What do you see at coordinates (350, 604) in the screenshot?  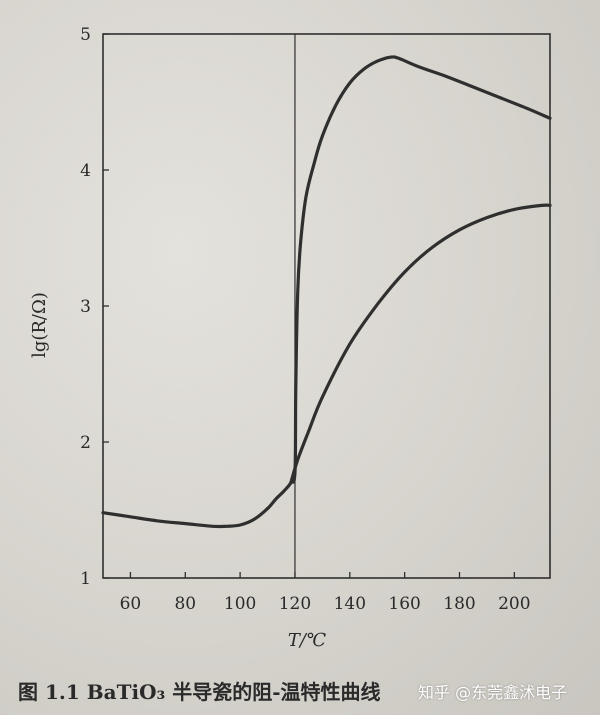 I see `x-tick-label: 140` at bounding box center [350, 604].